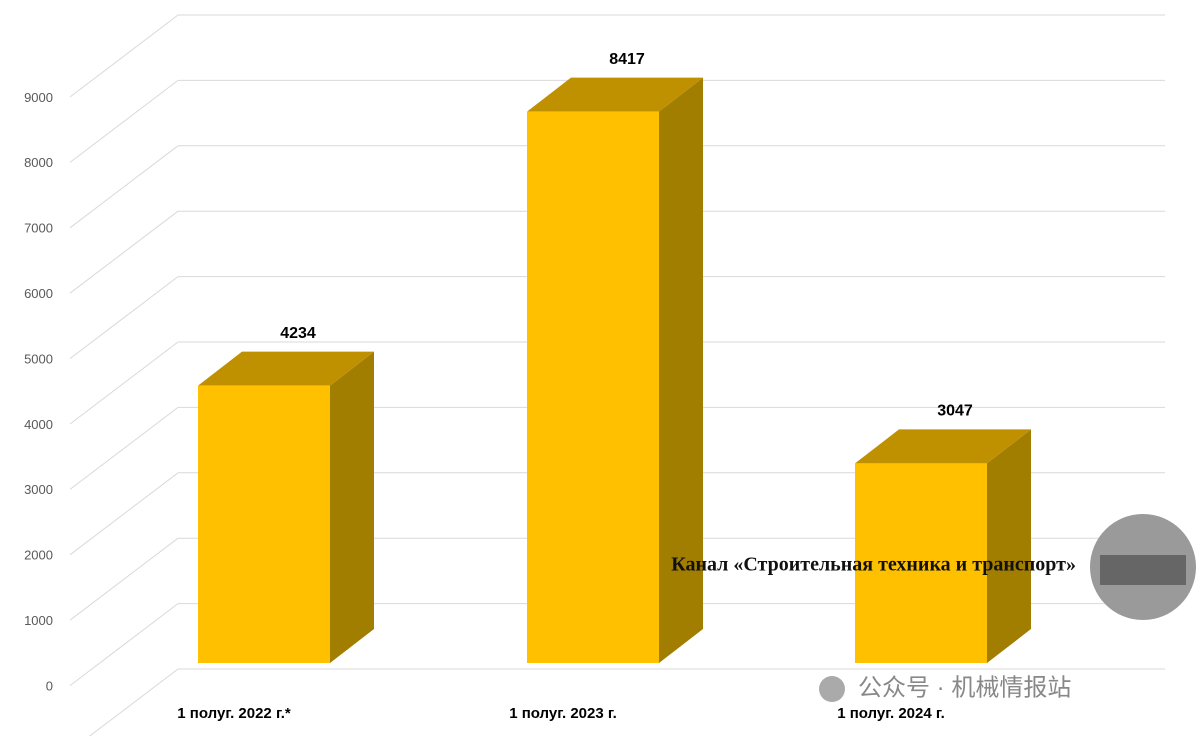 This screenshot has height=741, width=1200. I want to click on channel-watermark: Канал «Строительная техника и транспорт», so click(873, 565).